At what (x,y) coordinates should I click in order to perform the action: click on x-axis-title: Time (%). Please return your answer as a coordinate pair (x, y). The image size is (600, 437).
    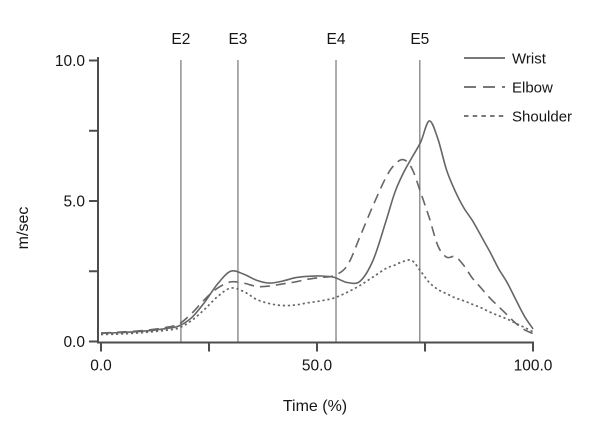
    Looking at the image, I should click on (315, 406).